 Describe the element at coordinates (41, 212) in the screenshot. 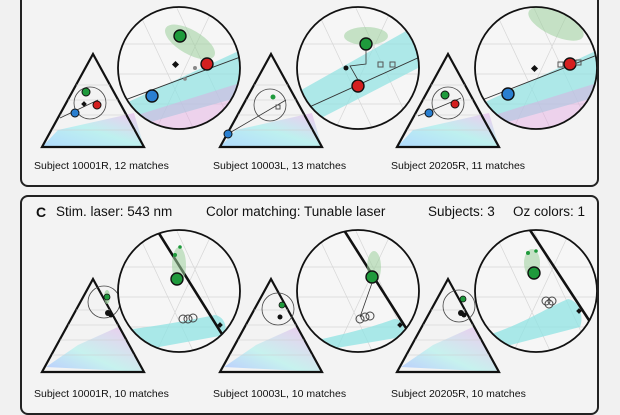

I see `panel-letter: C` at that location.